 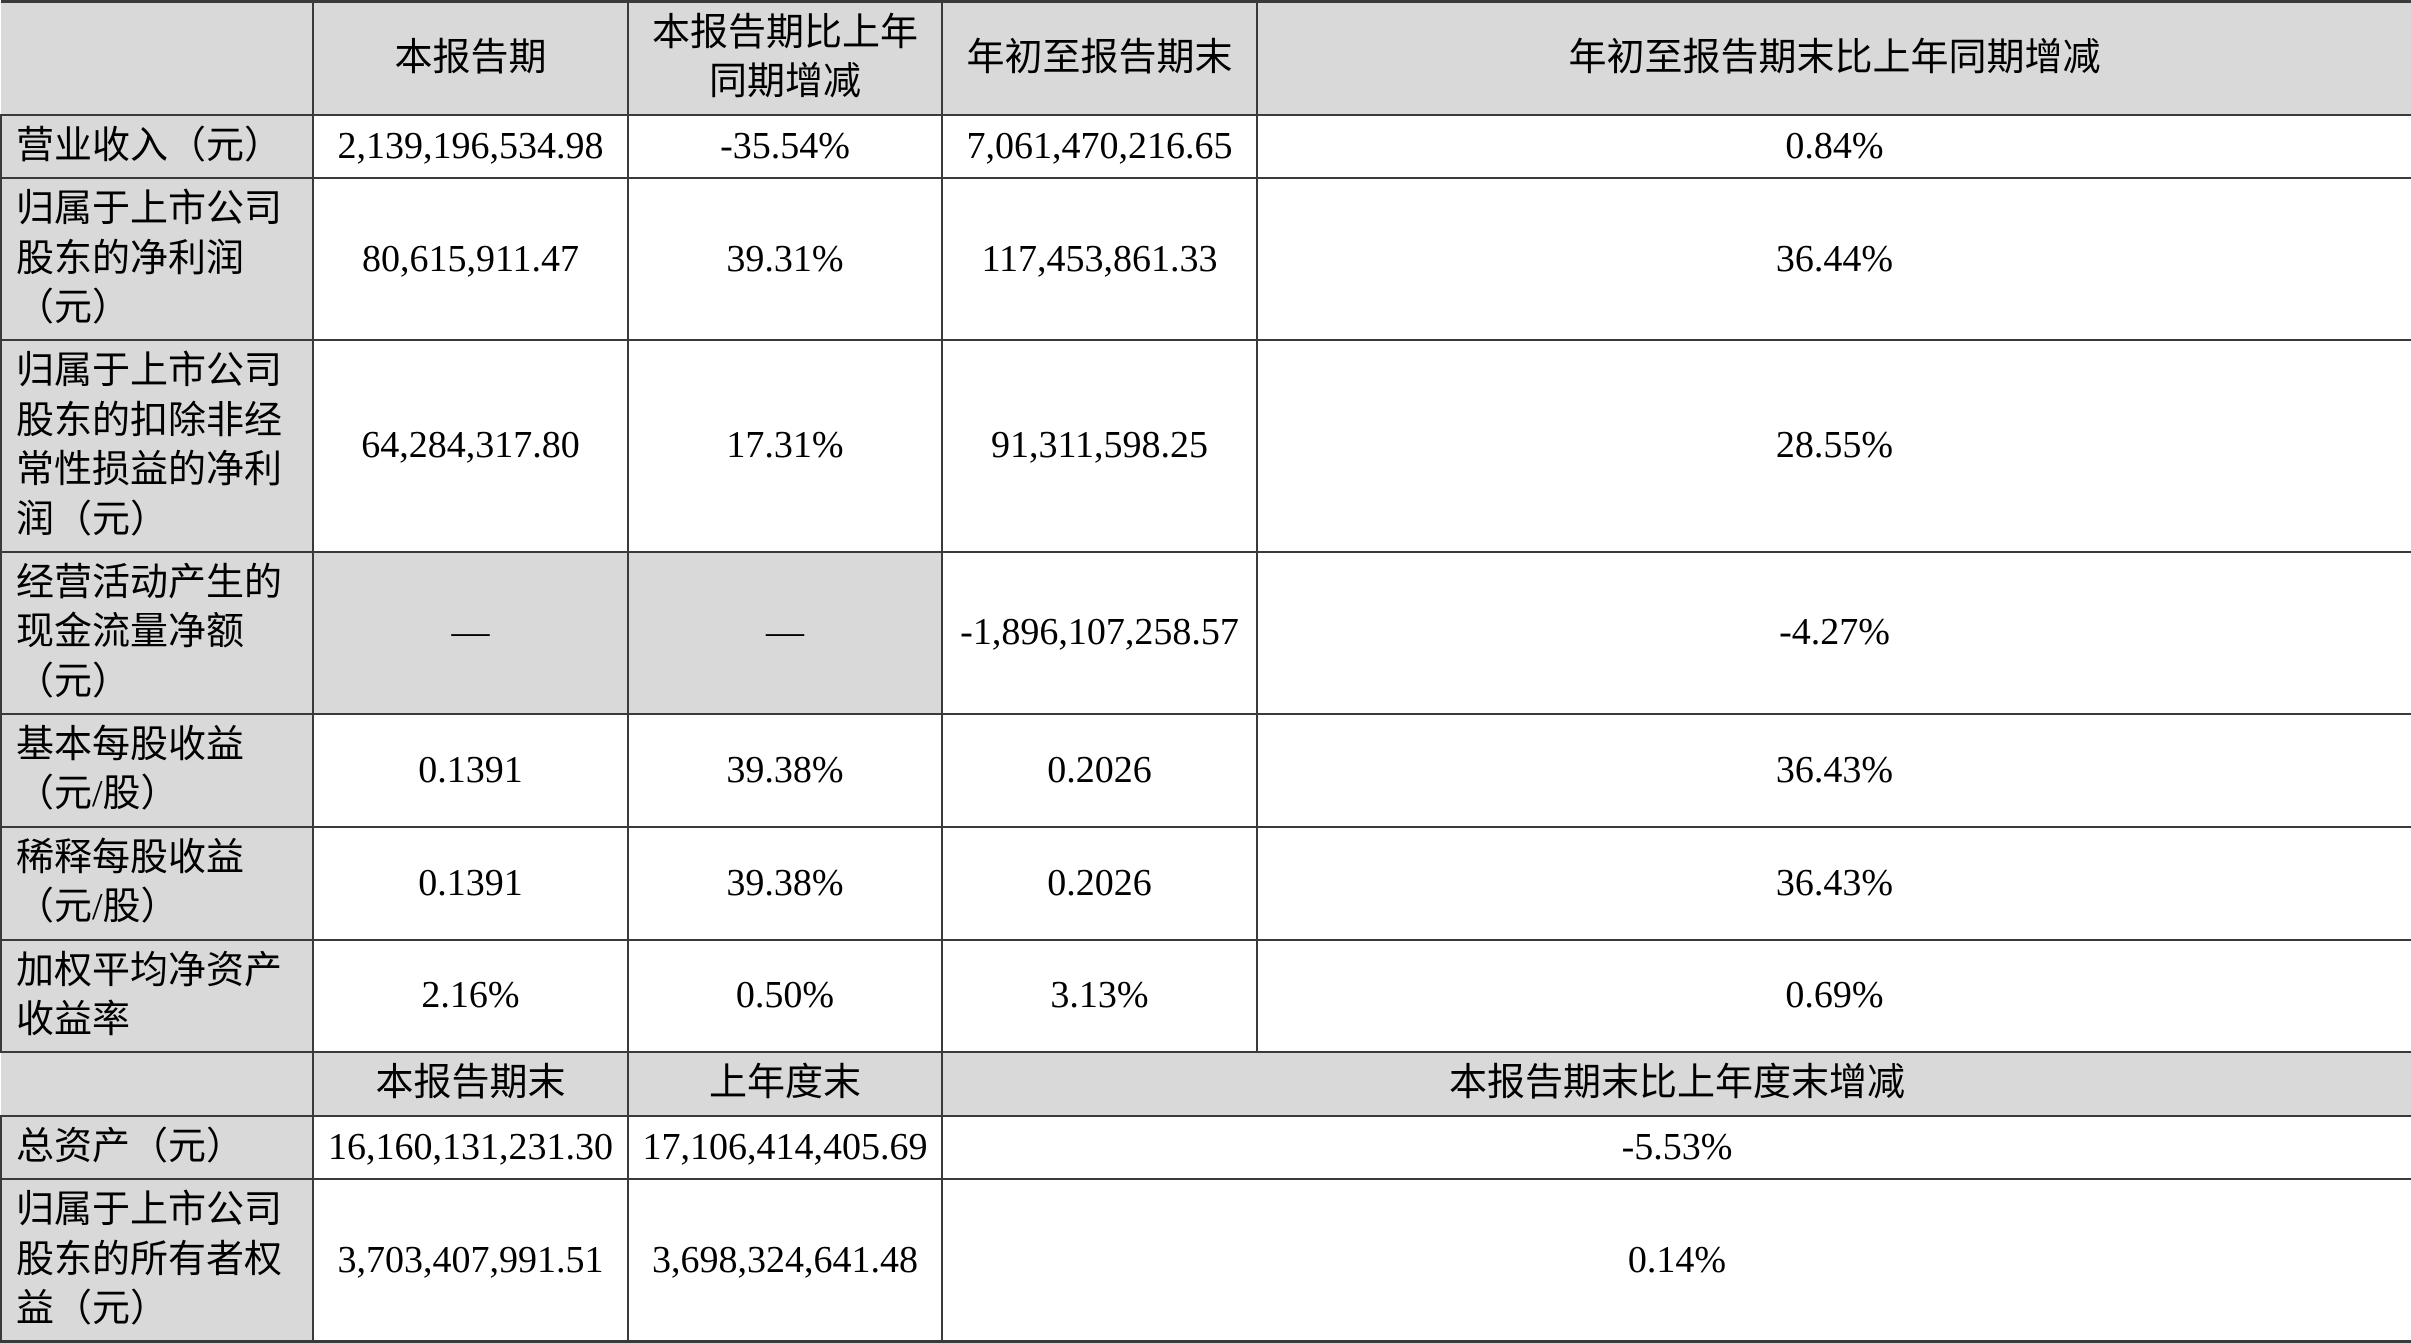 I want to click on cell-net-profit-ytd-yoy: 36.44%, so click(x=1833, y=259).